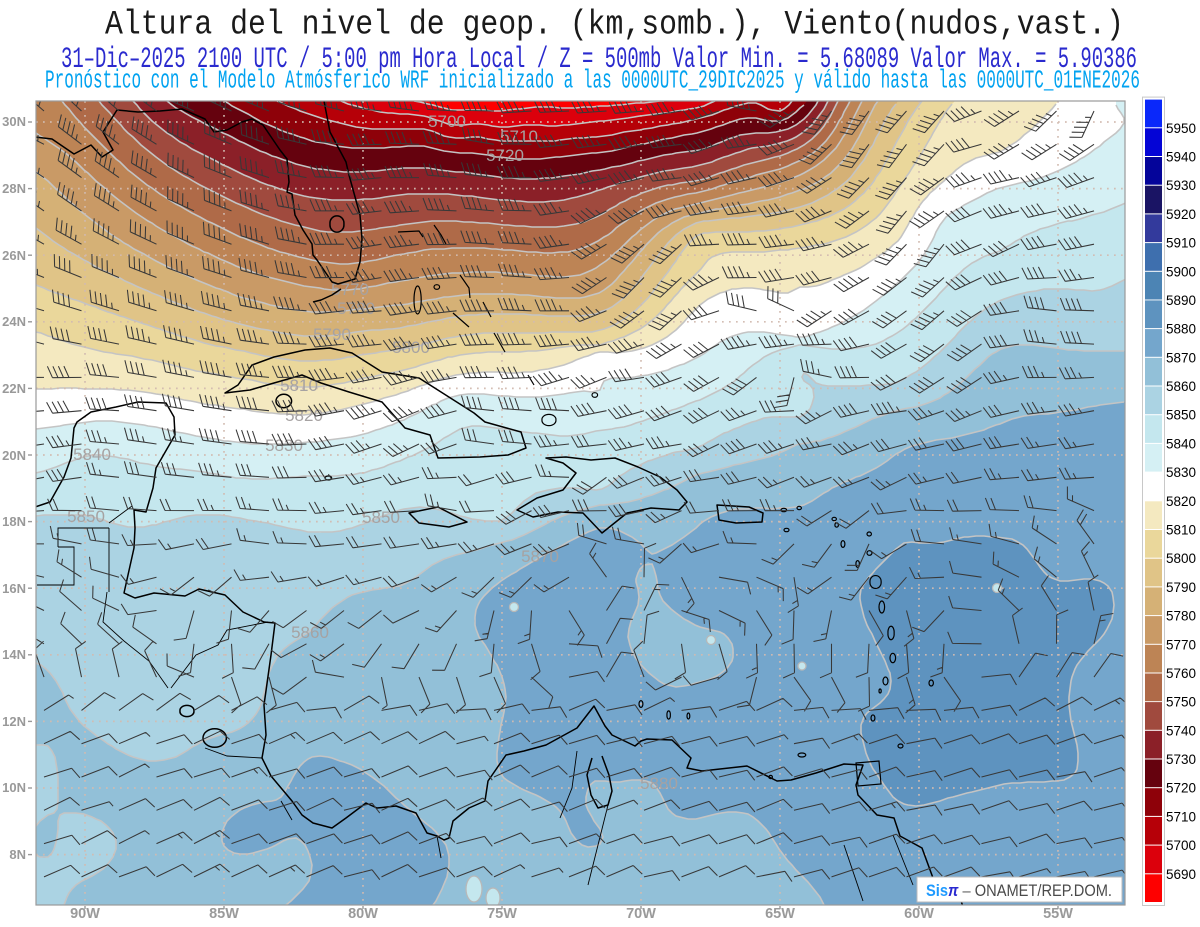 The width and height of the screenshot is (1200, 927). What do you see at coordinates (1181, 501) in the screenshot?
I see `svg-text: 5820` at bounding box center [1181, 501].